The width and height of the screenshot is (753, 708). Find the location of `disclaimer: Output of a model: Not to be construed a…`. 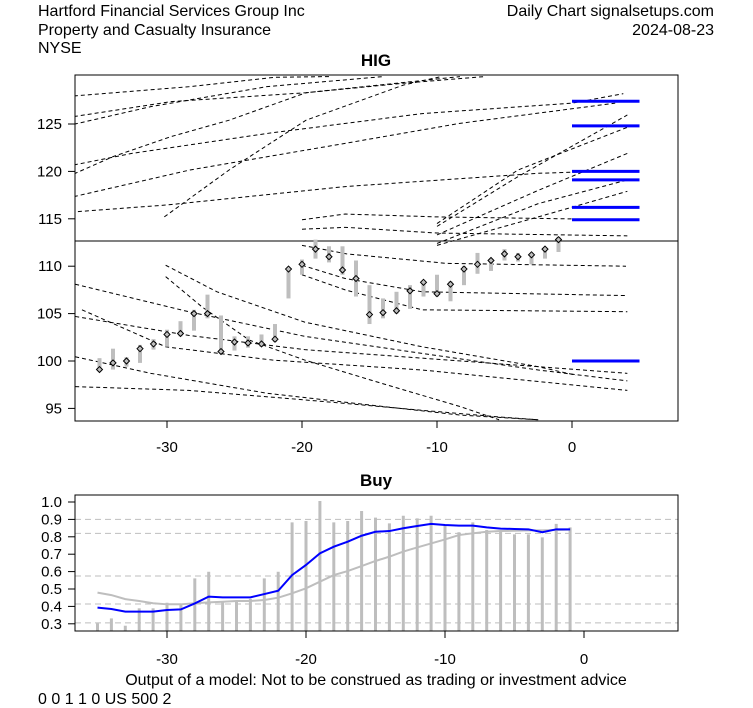

disclaimer: Output of a model: Not to be construed a… is located at coordinates (376, 680).